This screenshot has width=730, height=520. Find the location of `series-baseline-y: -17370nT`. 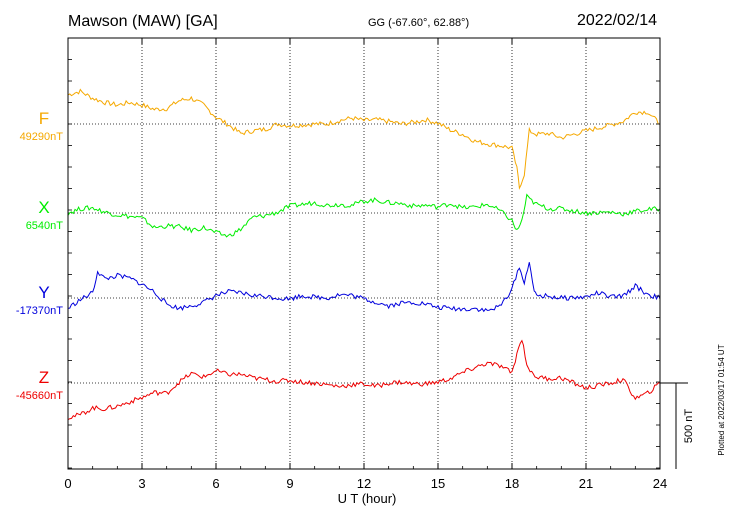

series-baseline-y: -17370nT is located at coordinates (39, 311).